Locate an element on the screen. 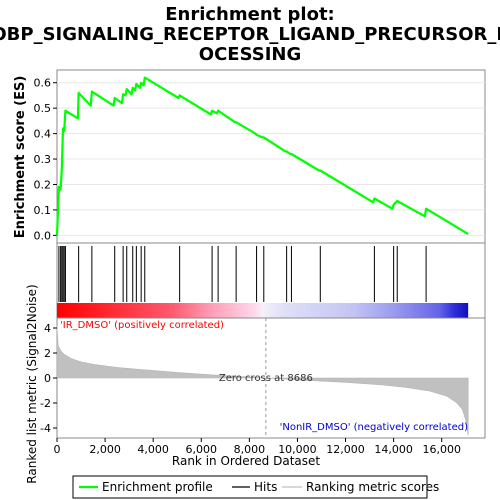 Image resolution: width=500 pixels, height=500 pixels. x-tick-label: 4,000 is located at coordinates (153, 449).